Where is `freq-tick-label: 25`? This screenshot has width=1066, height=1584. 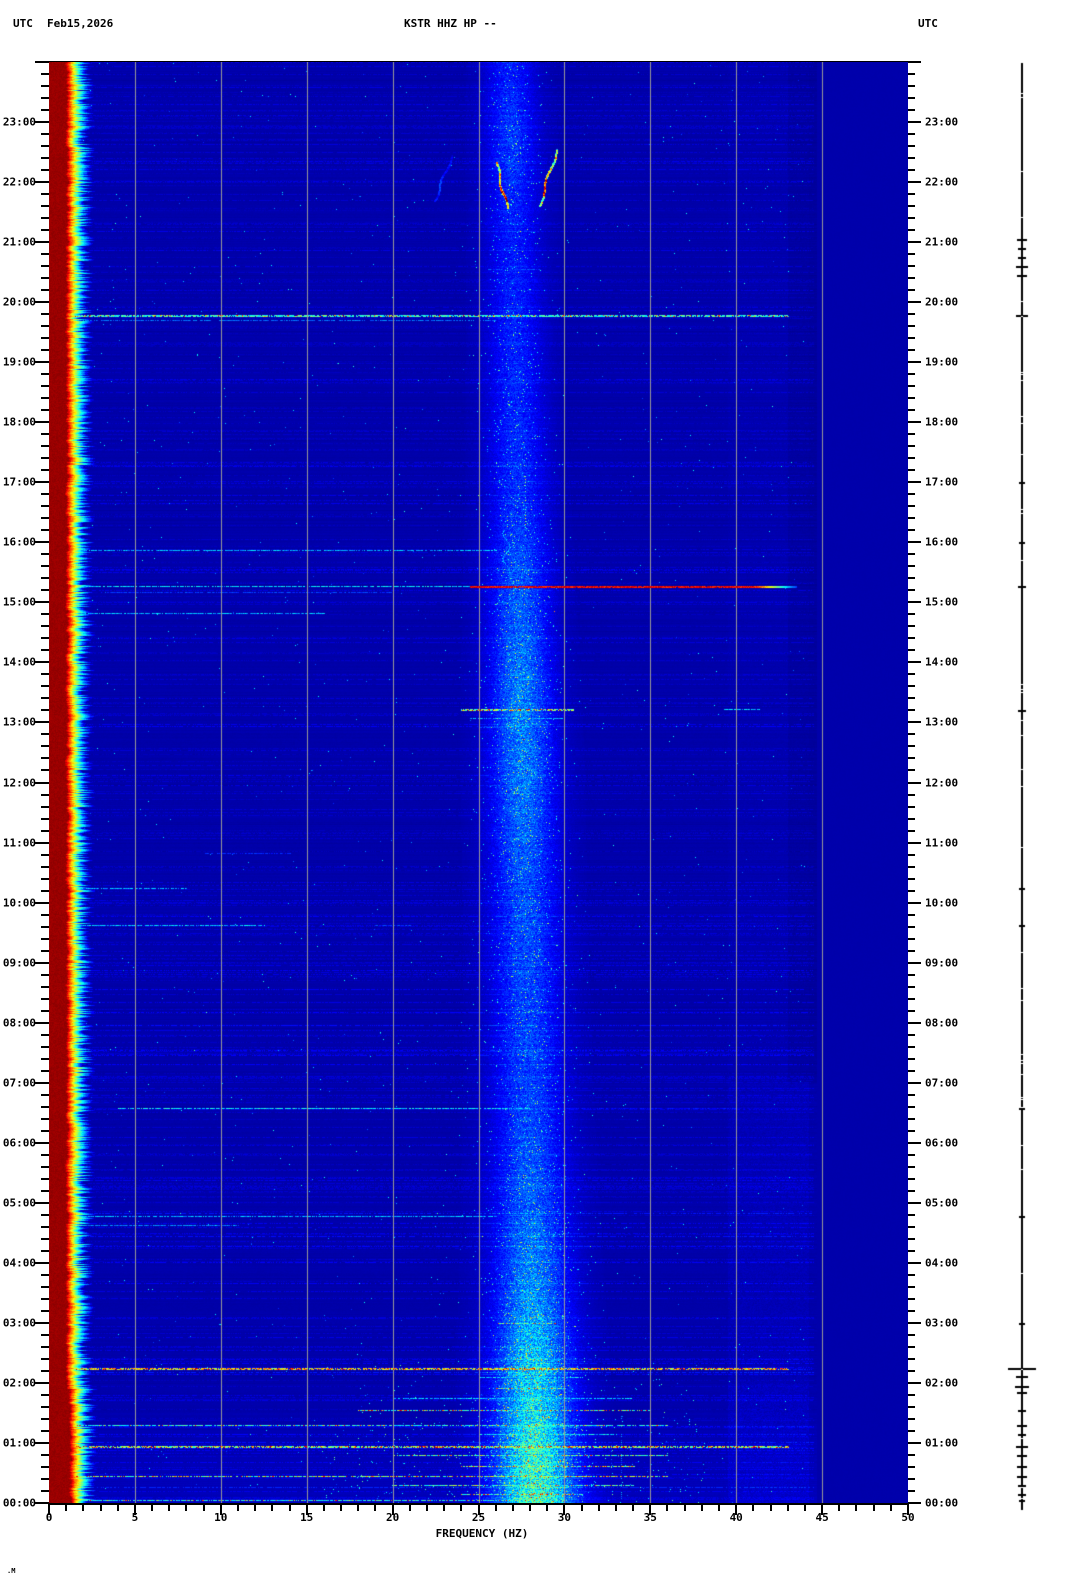 freq-tick-label: 25 is located at coordinates (478, 1517).